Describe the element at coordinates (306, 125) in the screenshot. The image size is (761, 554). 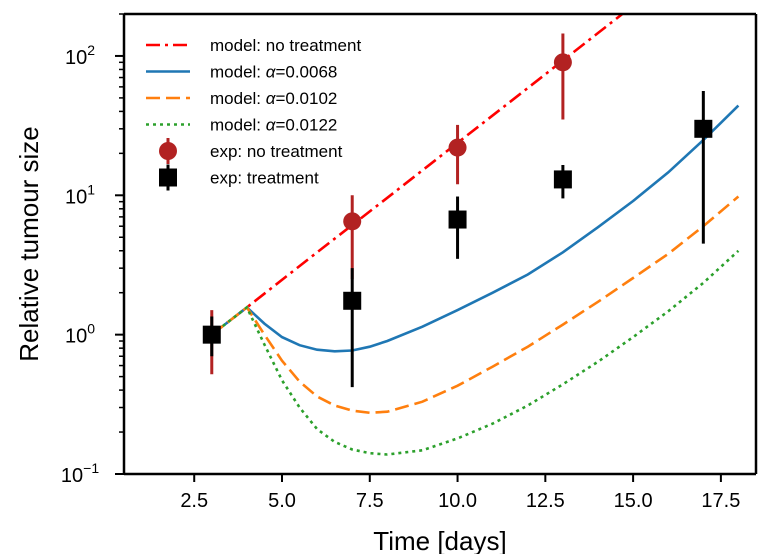
I see `alpha-value: =0.0122` at that location.